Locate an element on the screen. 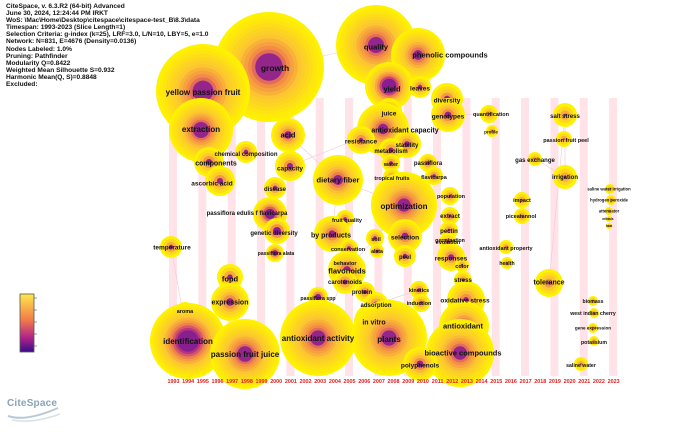 This screenshot has height=433, width=700. node-antioxidant-activity is located at coordinates (318, 338).